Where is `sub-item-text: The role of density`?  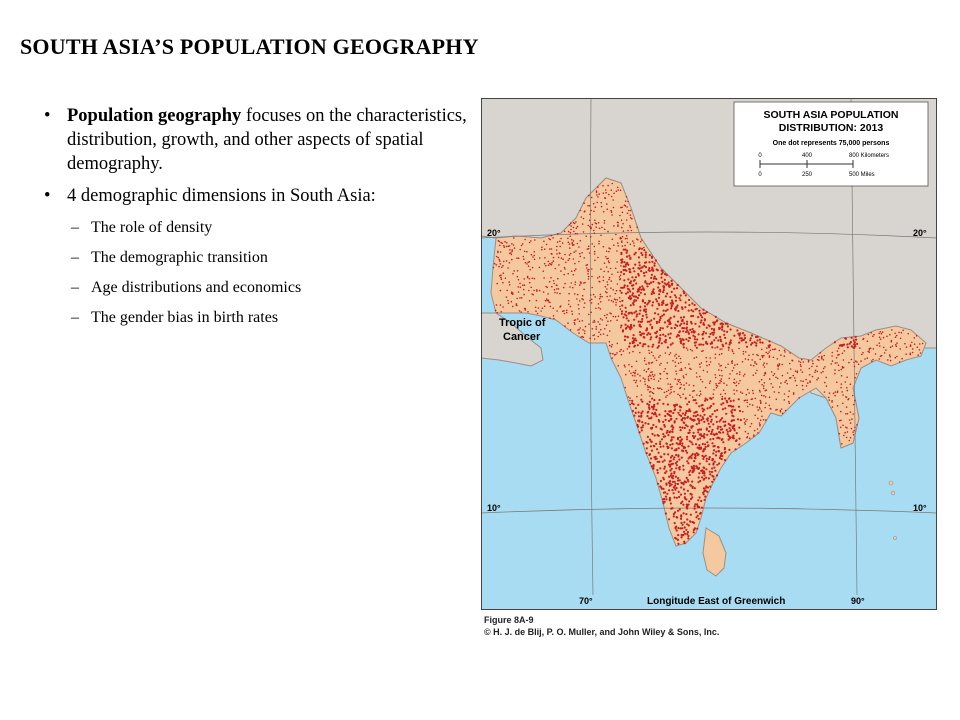
sub-item-text: The role of density is located at coordinates (152, 227).